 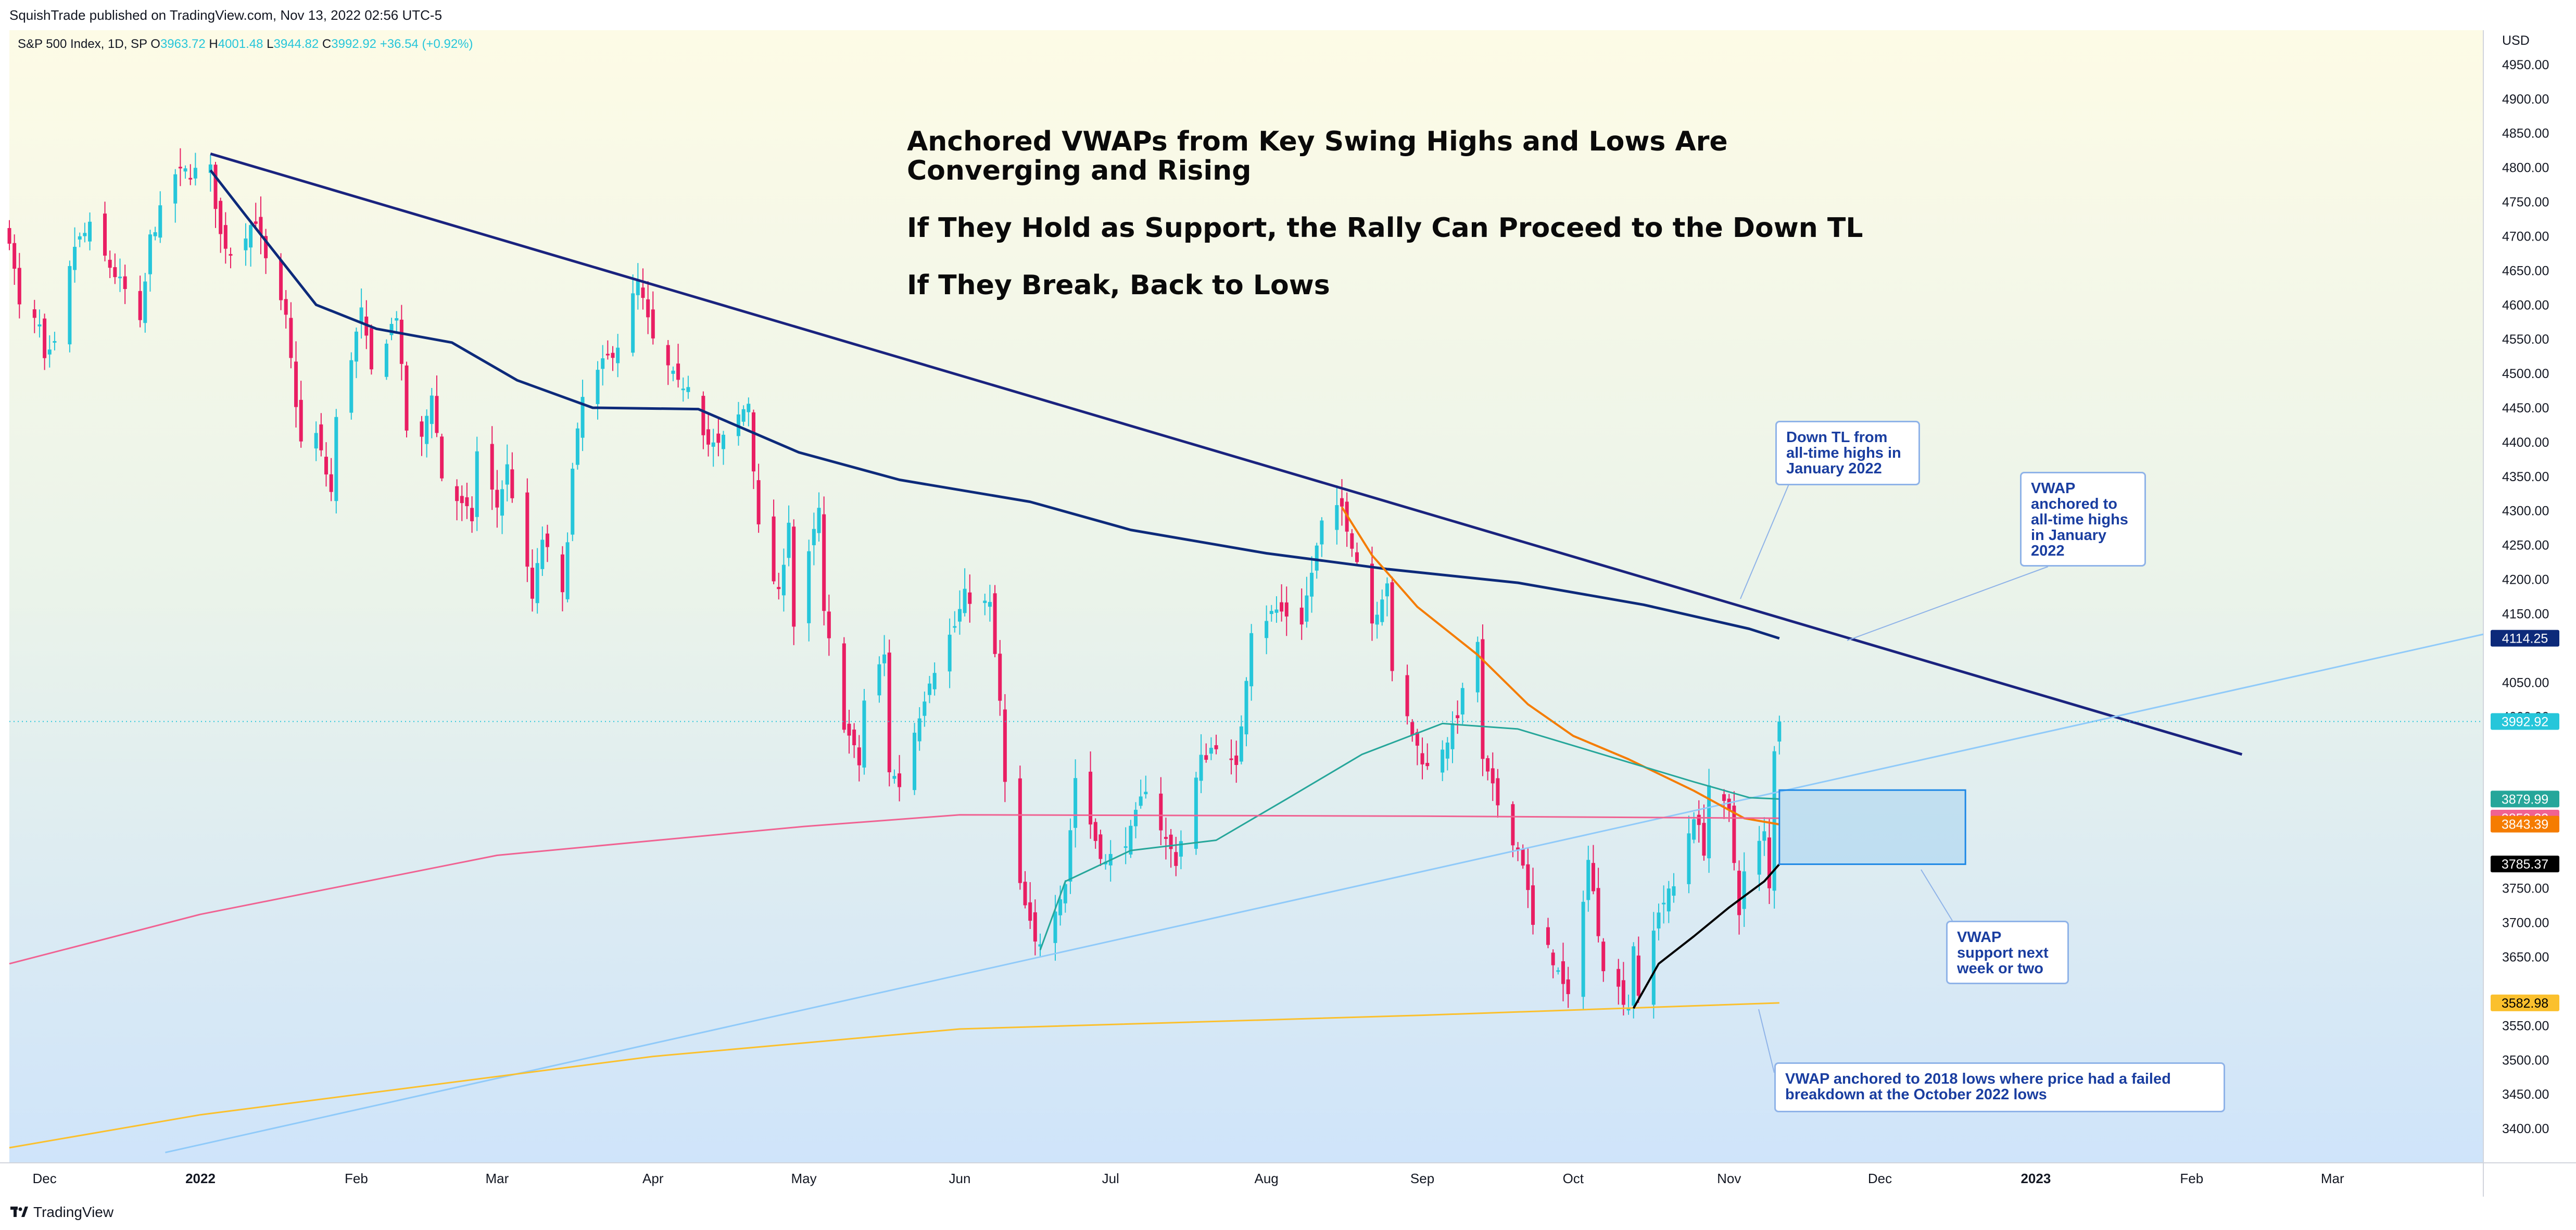 What do you see at coordinates (1409, 836) in the screenshot?
I see `vwap-anchored-to-june-low-line` at bounding box center [1409, 836].